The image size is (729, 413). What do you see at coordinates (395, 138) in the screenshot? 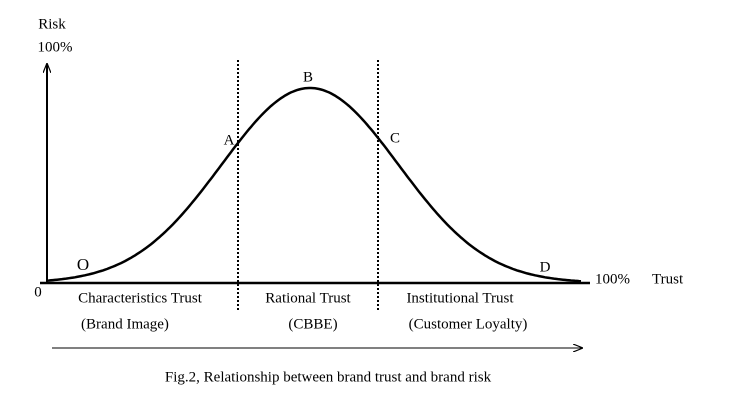
I see `point-label: C` at bounding box center [395, 138].